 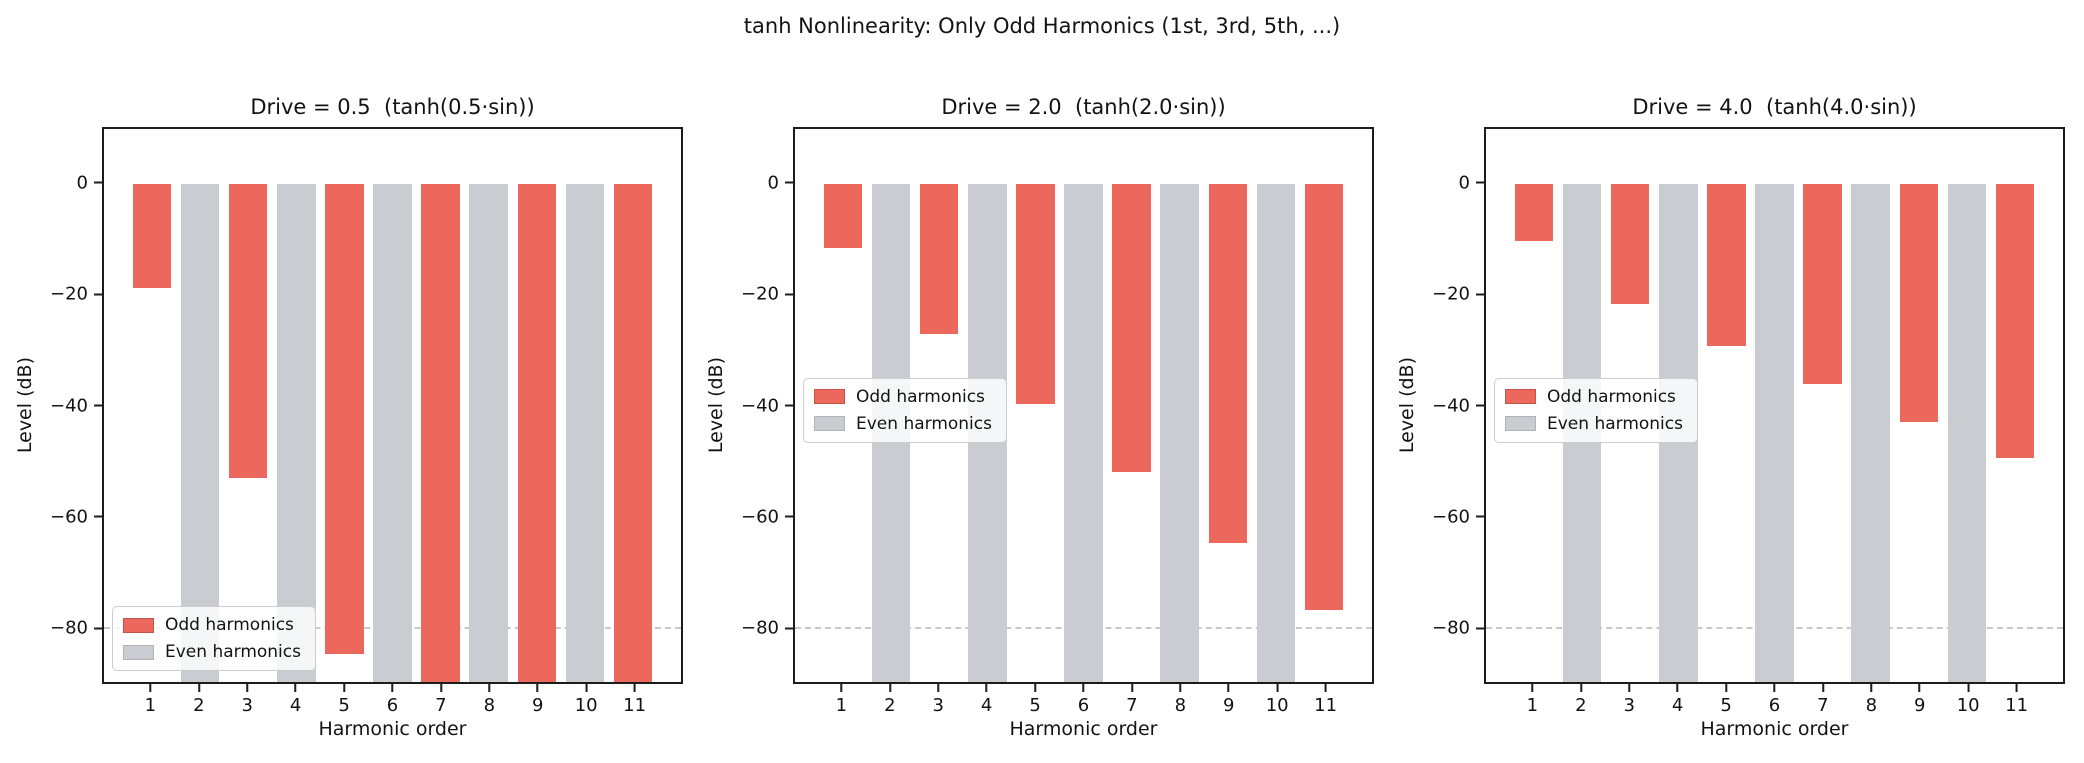 What do you see at coordinates (1083, 705) in the screenshot?
I see `x-tick-label: 6` at bounding box center [1083, 705].